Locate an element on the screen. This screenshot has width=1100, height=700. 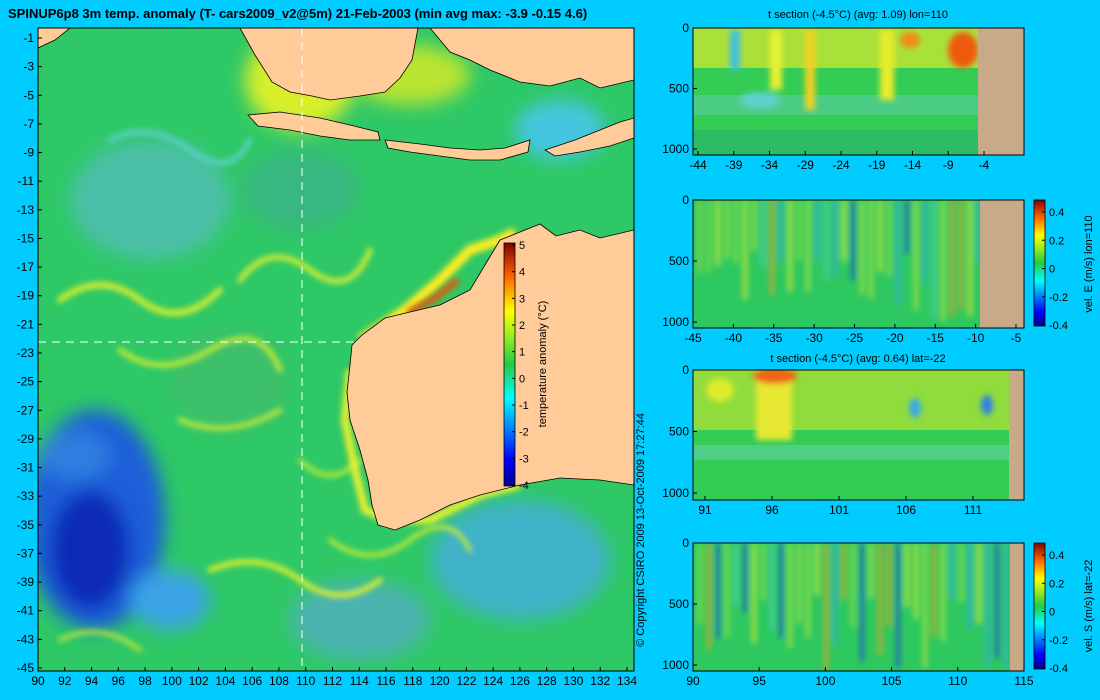
panel2-colorbar-tick-label: 0 is located at coordinates (1052, 270).